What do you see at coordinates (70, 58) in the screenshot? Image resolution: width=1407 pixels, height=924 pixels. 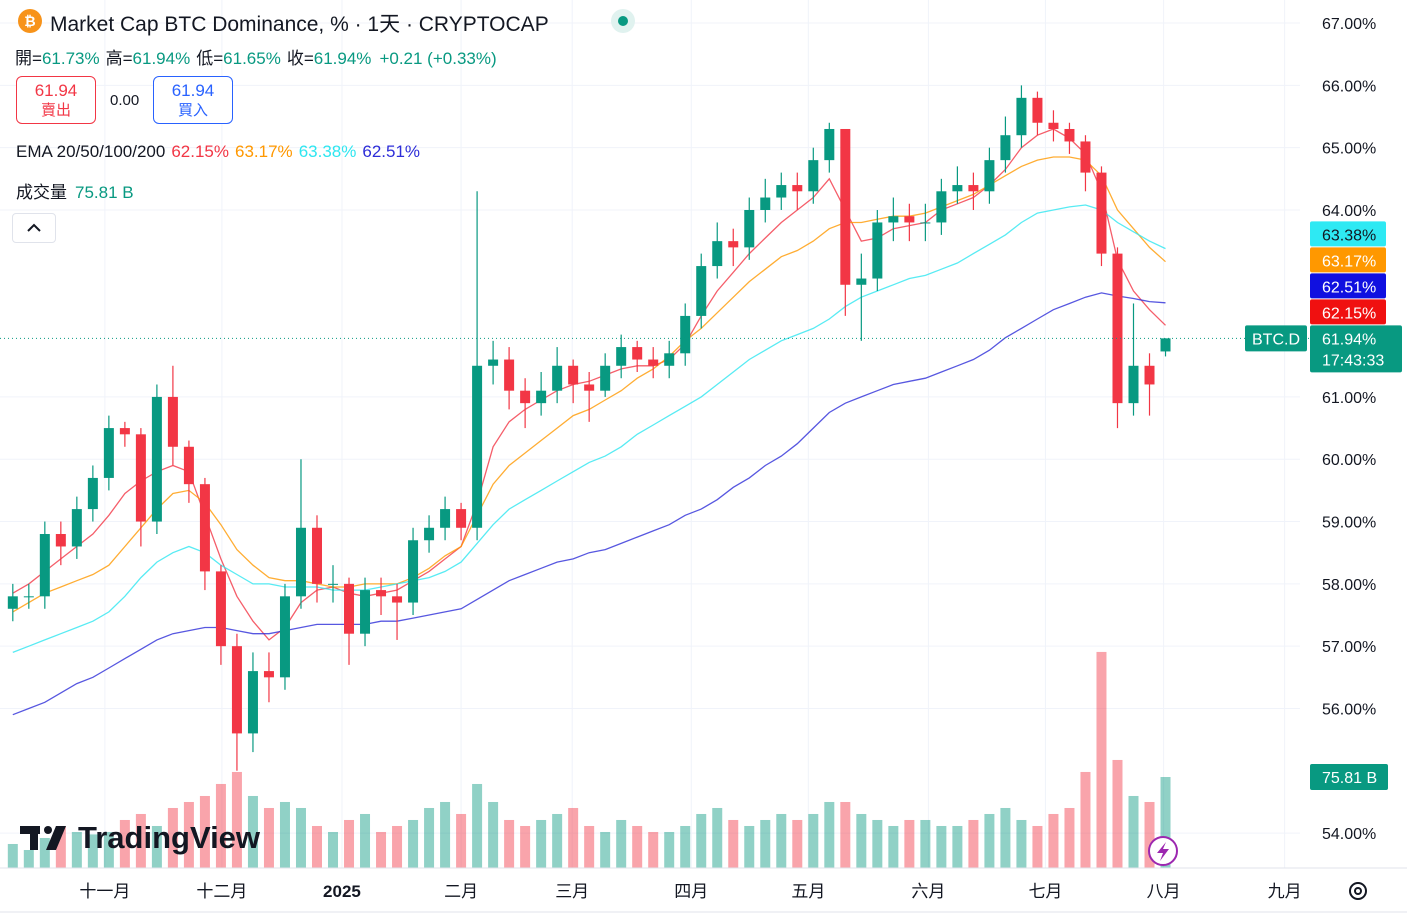 I see `ohlc-value: 61.73%` at bounding box center [70, 58].